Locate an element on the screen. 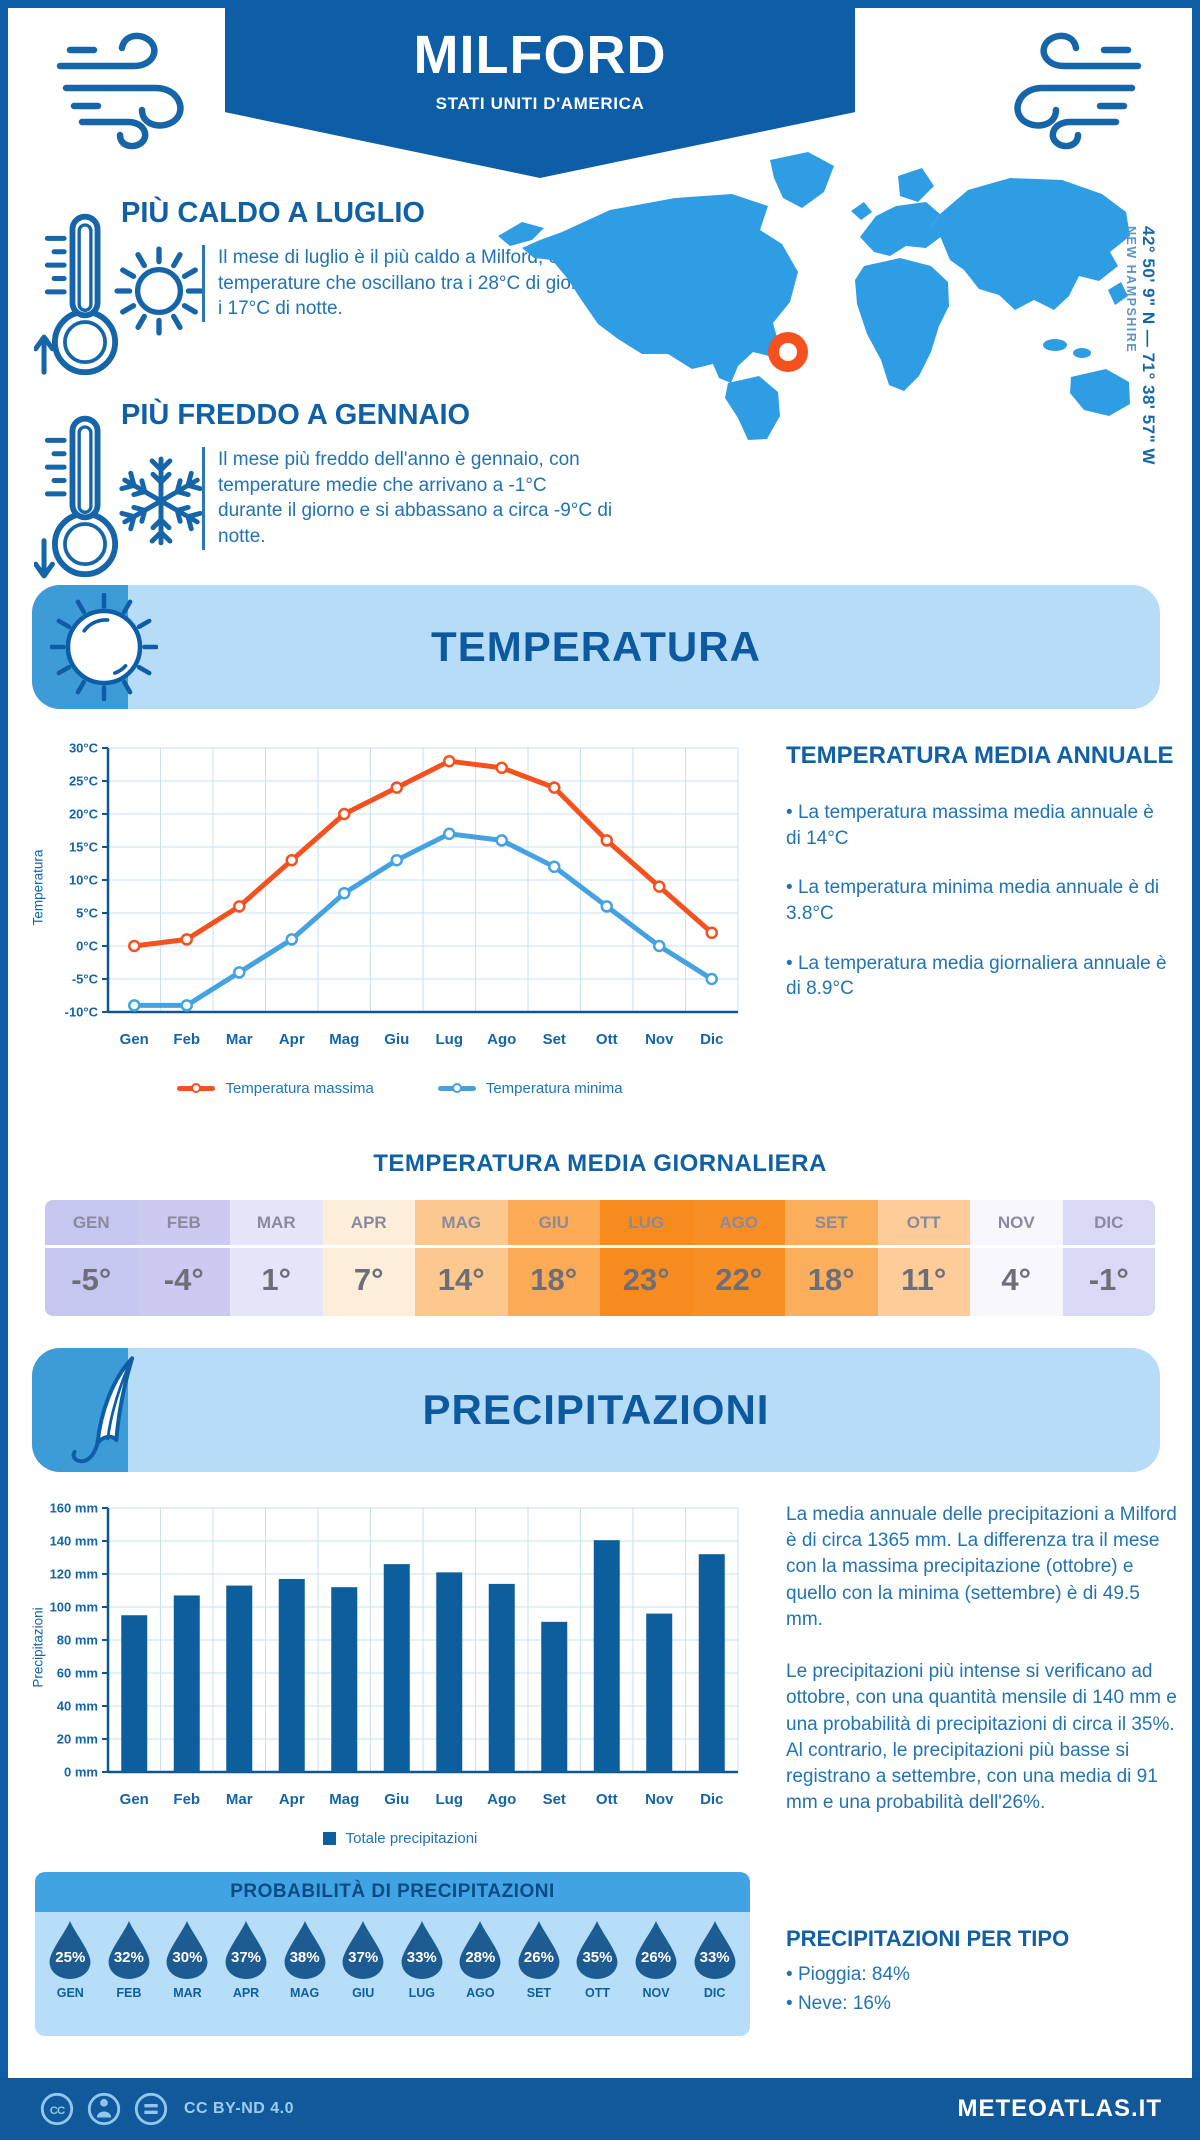  temperature-chart-ylabel: Temperatura is located at coordinates (38, 887).